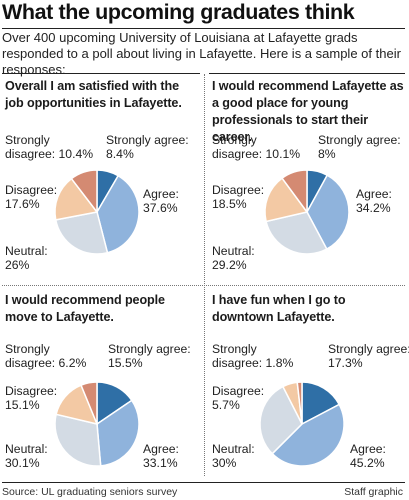 Image resolution: width=409 pixels, height=500 pixels. What do you see at coordinates (204, 275) in the screenshot?
I see `vertical-divider` at bounding box center [204, 275].